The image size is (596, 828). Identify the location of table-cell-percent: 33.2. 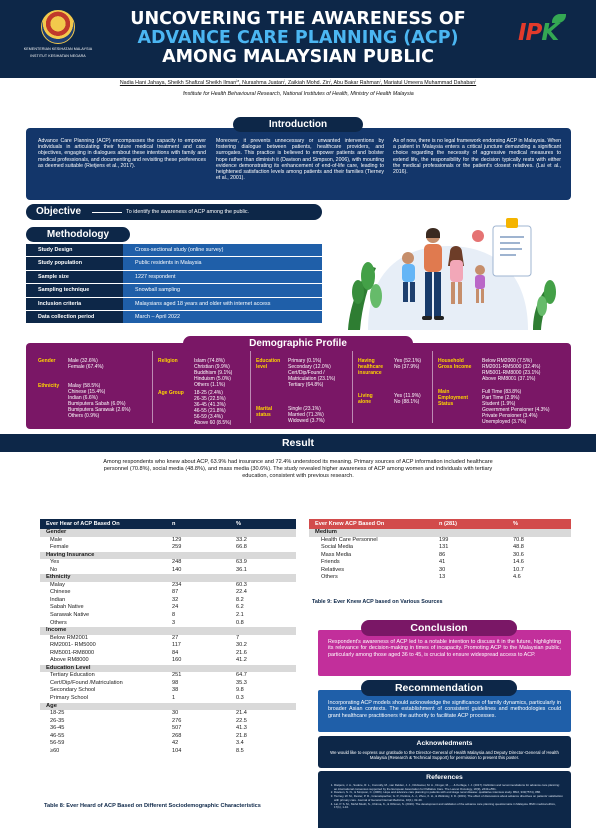
(241, 539).